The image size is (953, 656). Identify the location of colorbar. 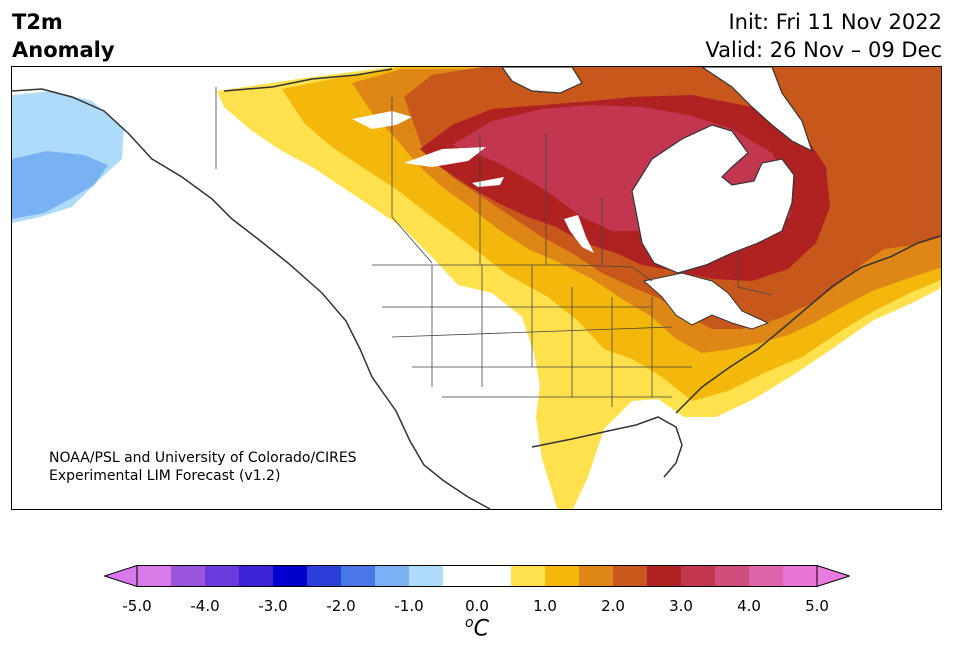
(477, 576).